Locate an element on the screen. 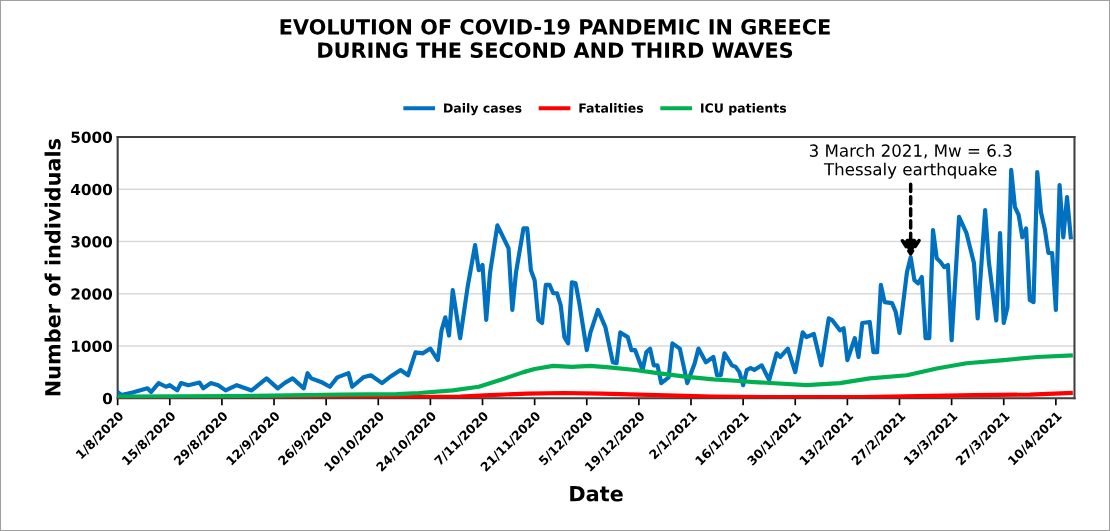 This screenshot has width=1110, height=531. legend-label: ICU patients is located at coordinates (744, 109).